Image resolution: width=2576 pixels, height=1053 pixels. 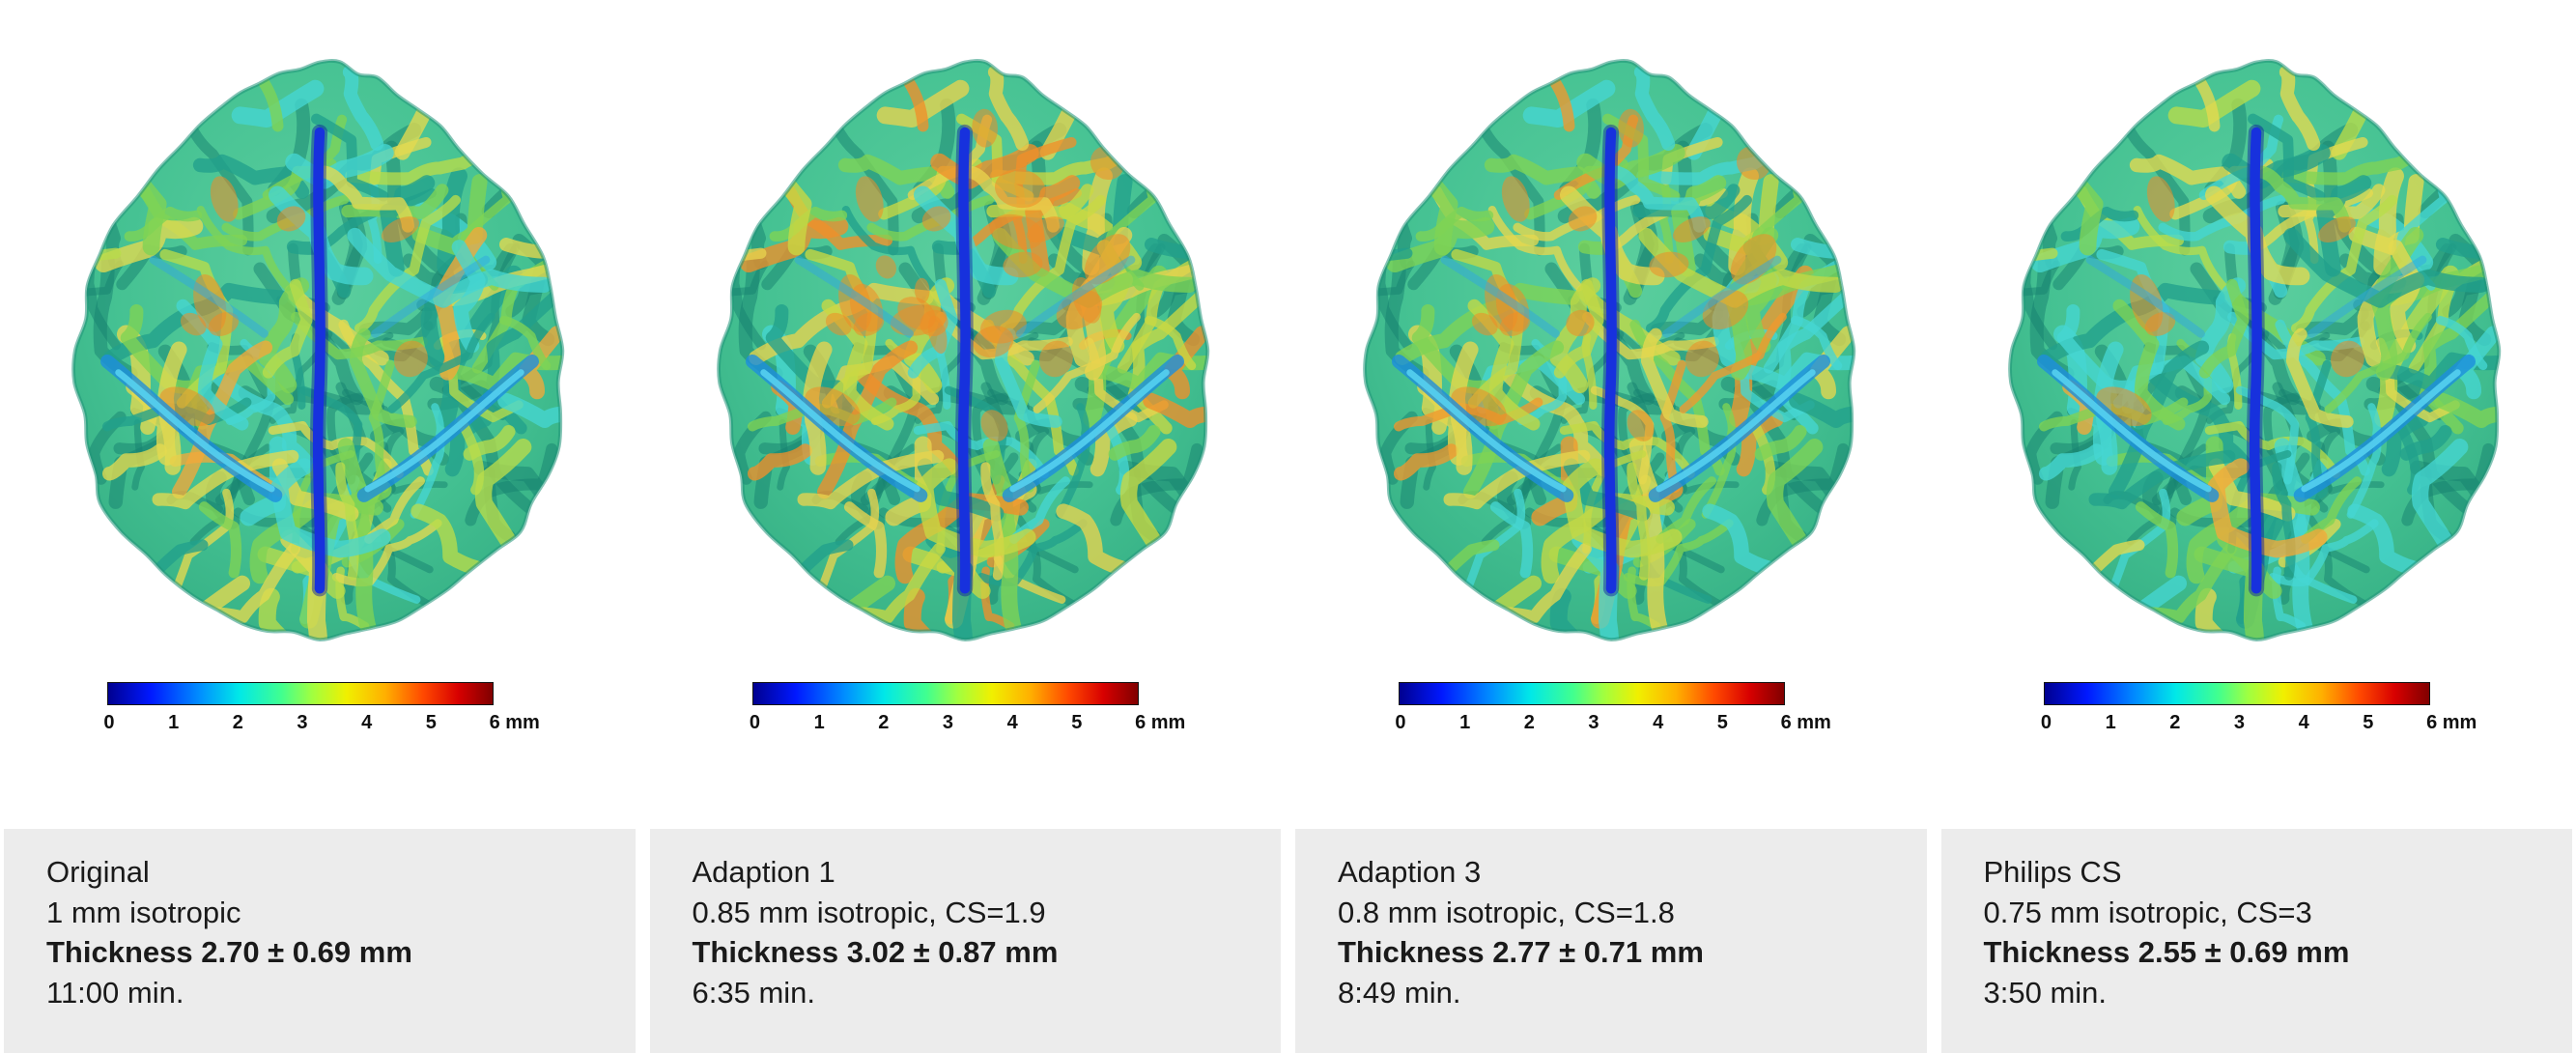 What do you see at coordinates (2045, 992) in the screenshot?
I see `runtime-text: 3:50 min.` at bounding box center [2045, 992].